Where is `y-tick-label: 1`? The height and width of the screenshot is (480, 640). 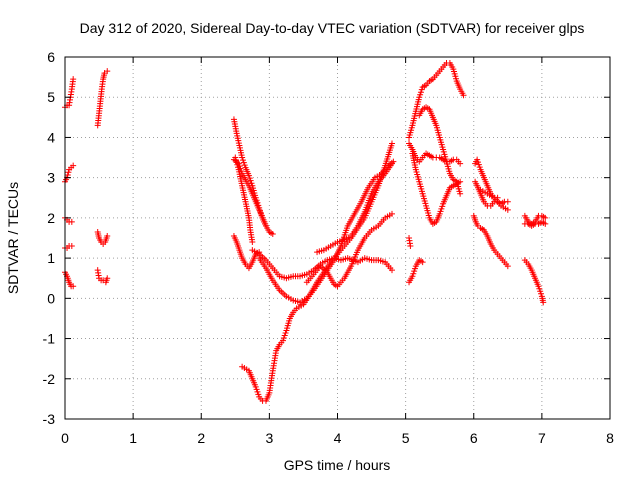
y-tick-label: 1 is located at coordinates (51, 258).